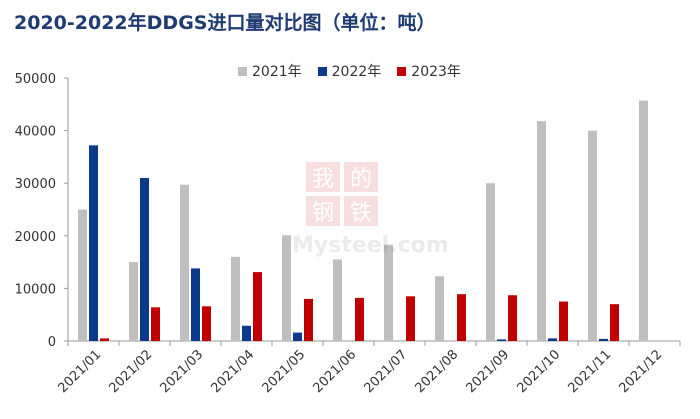 This screenshot has height=419, width=700. Describe the element at coordinates (386, 371) in the screenshot. I see `x-tick-label: 2021/07` at that location.